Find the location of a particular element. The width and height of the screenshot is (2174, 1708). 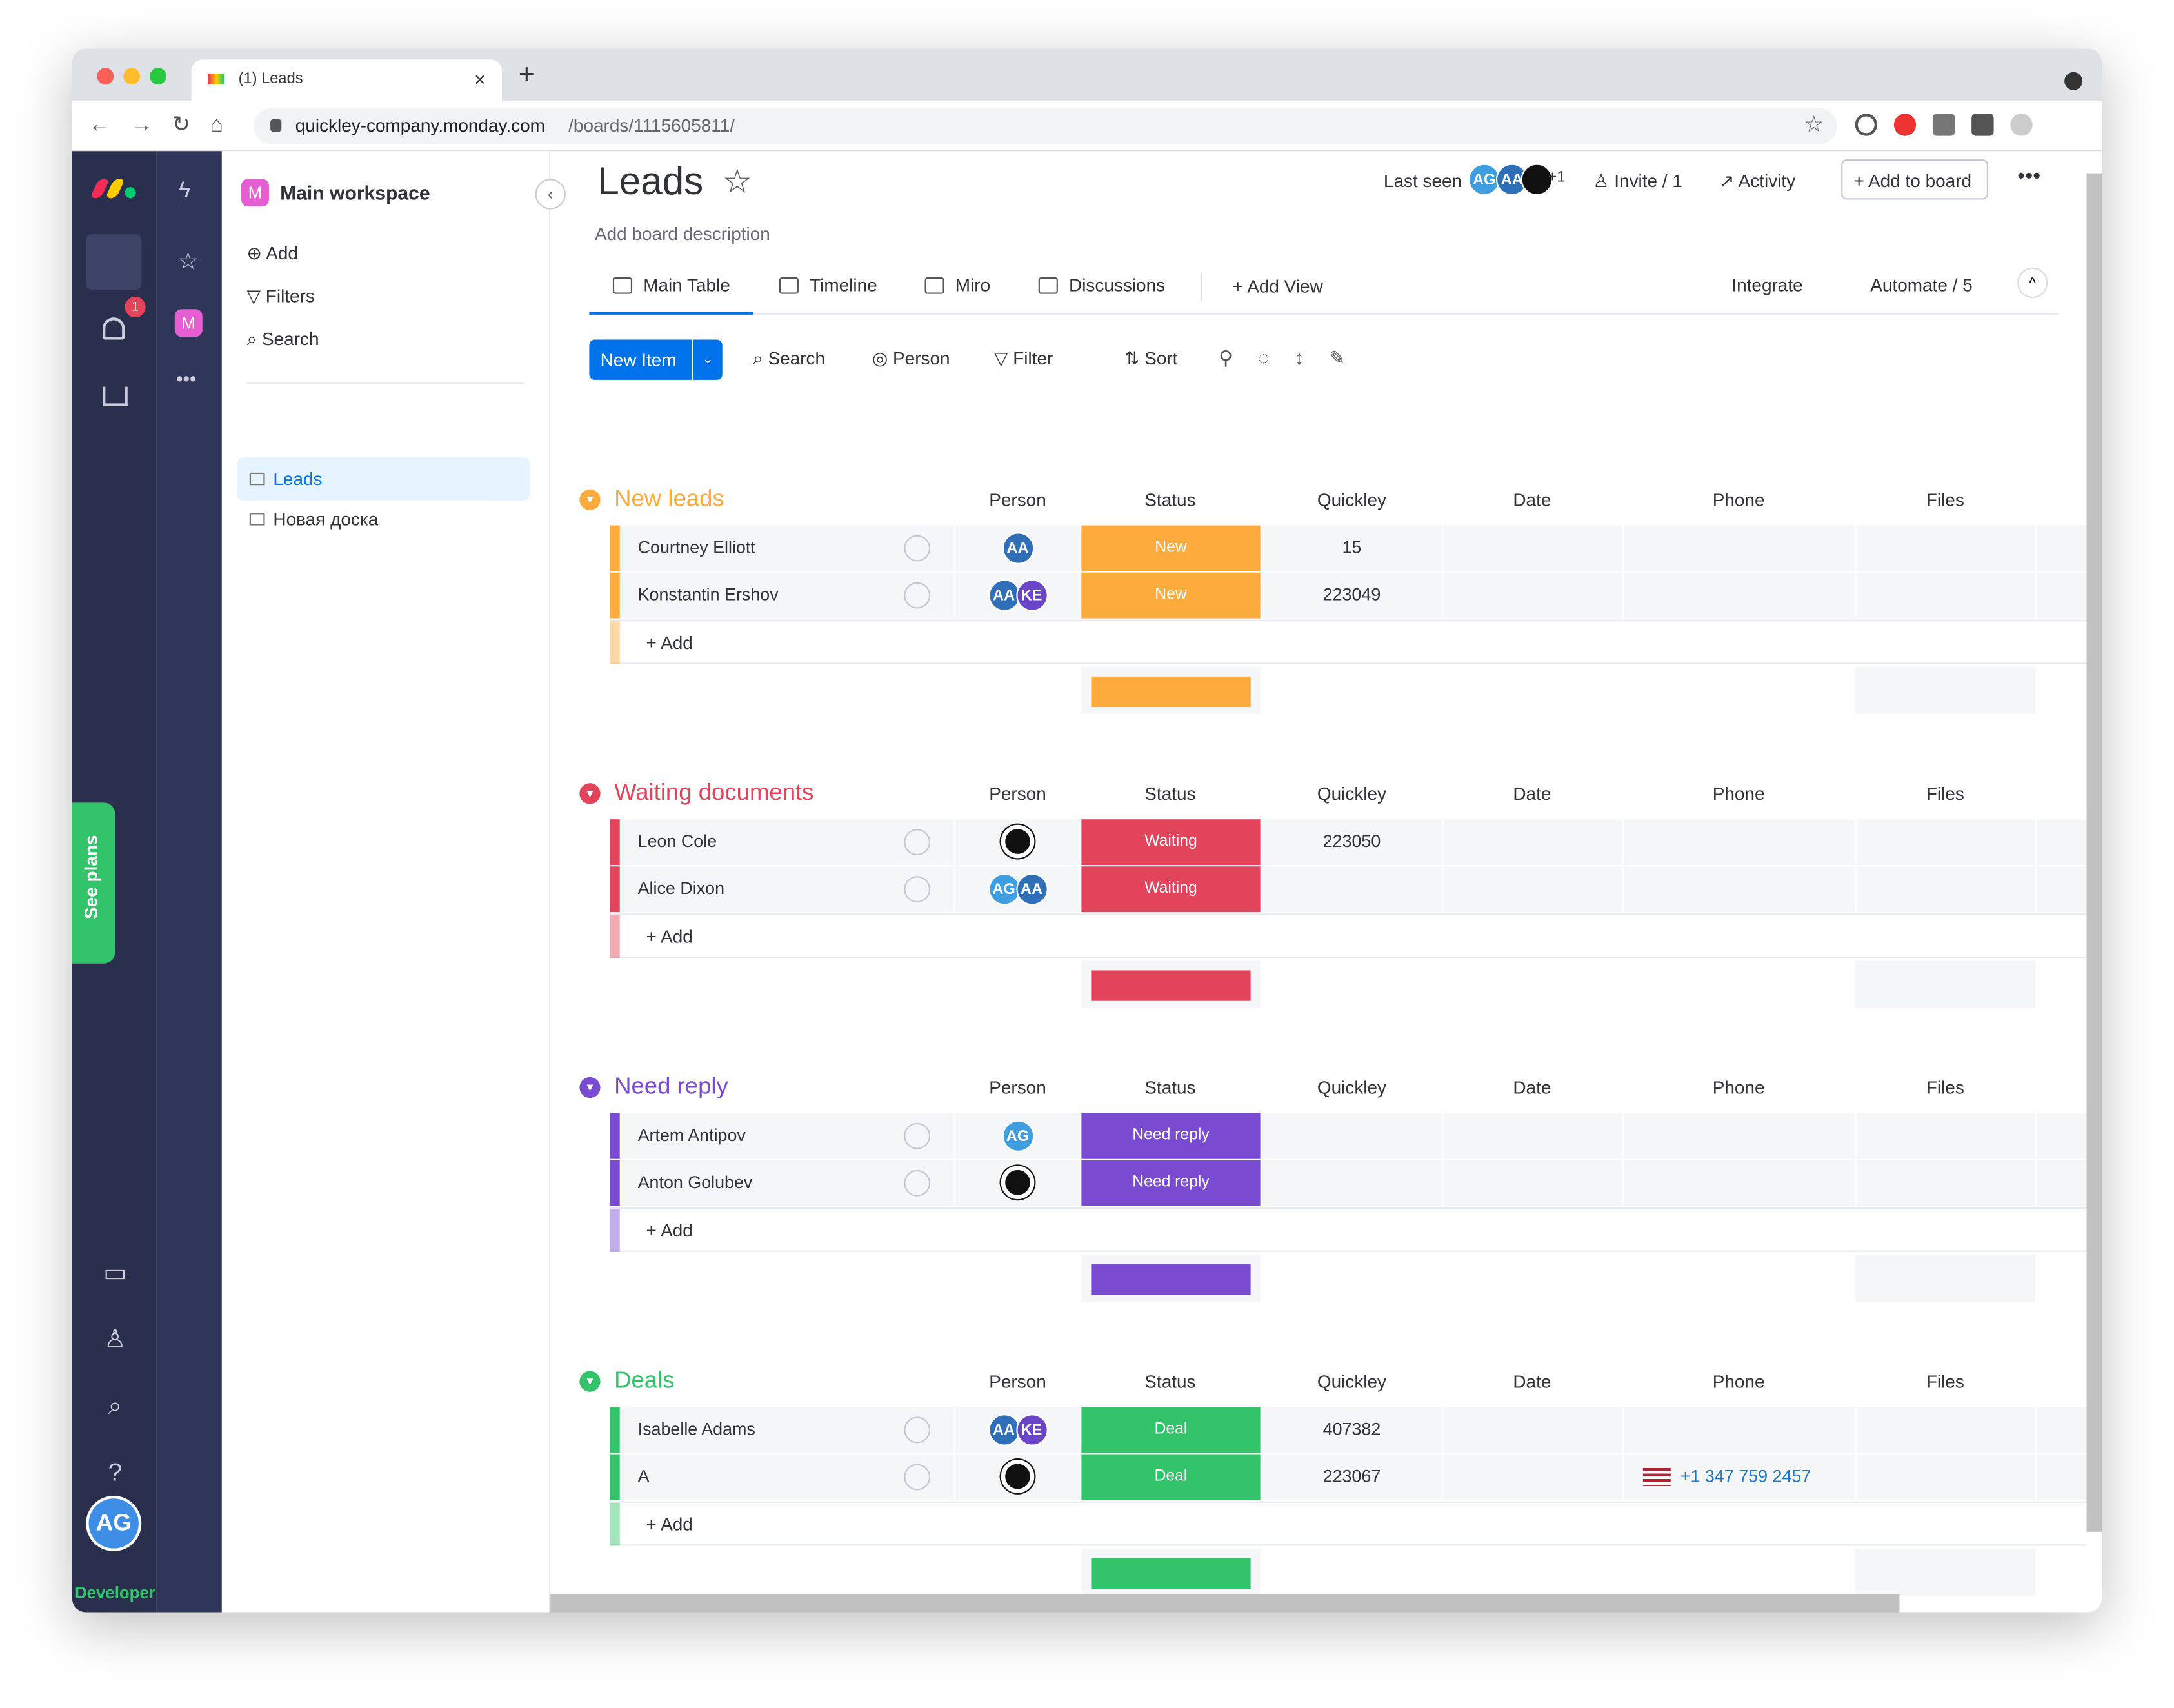

row: Leon Cole Waiting 223050 is located at coordinates (1348, 842).